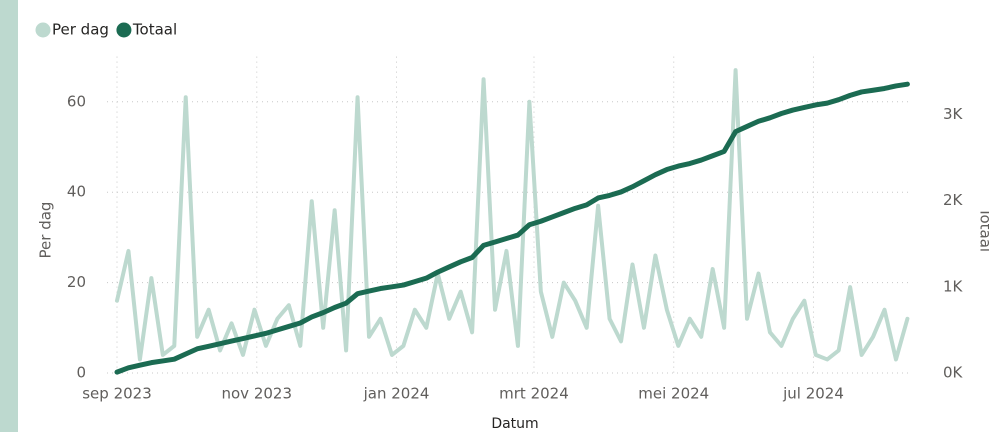  Describe the element at coordinates (953, 200) in the screenshot. I see `y2-tick-label: 2K` at that location.